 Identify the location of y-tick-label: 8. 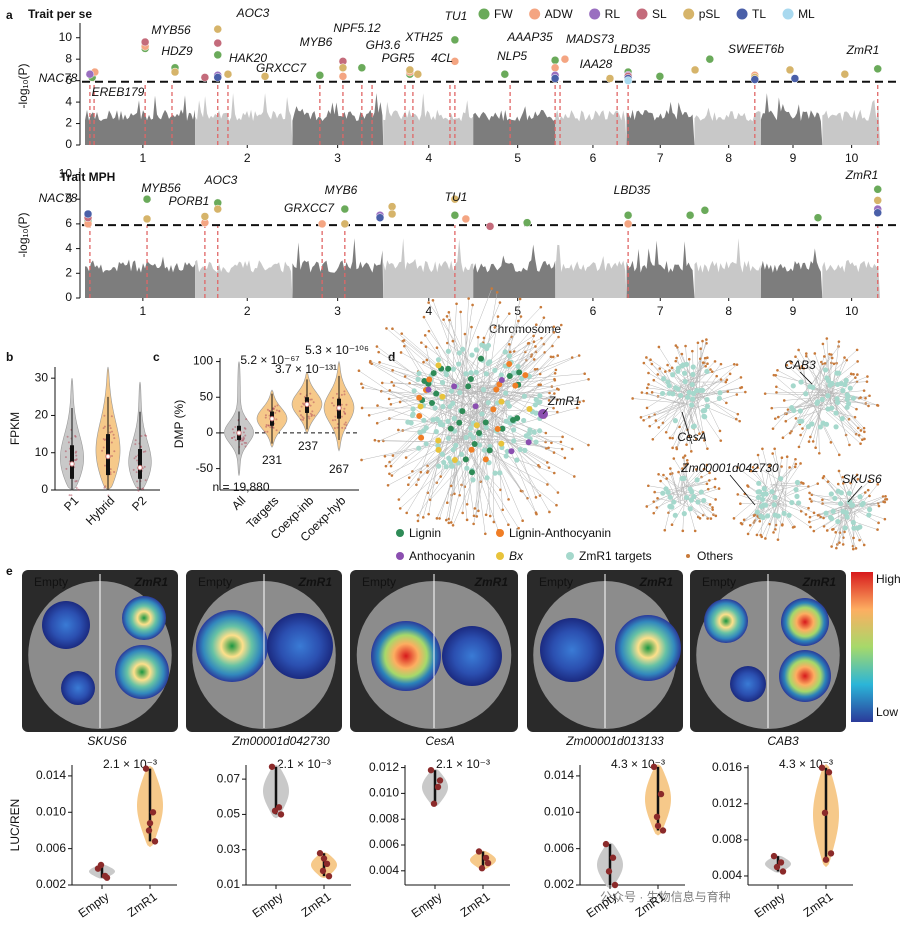
(68, 58).